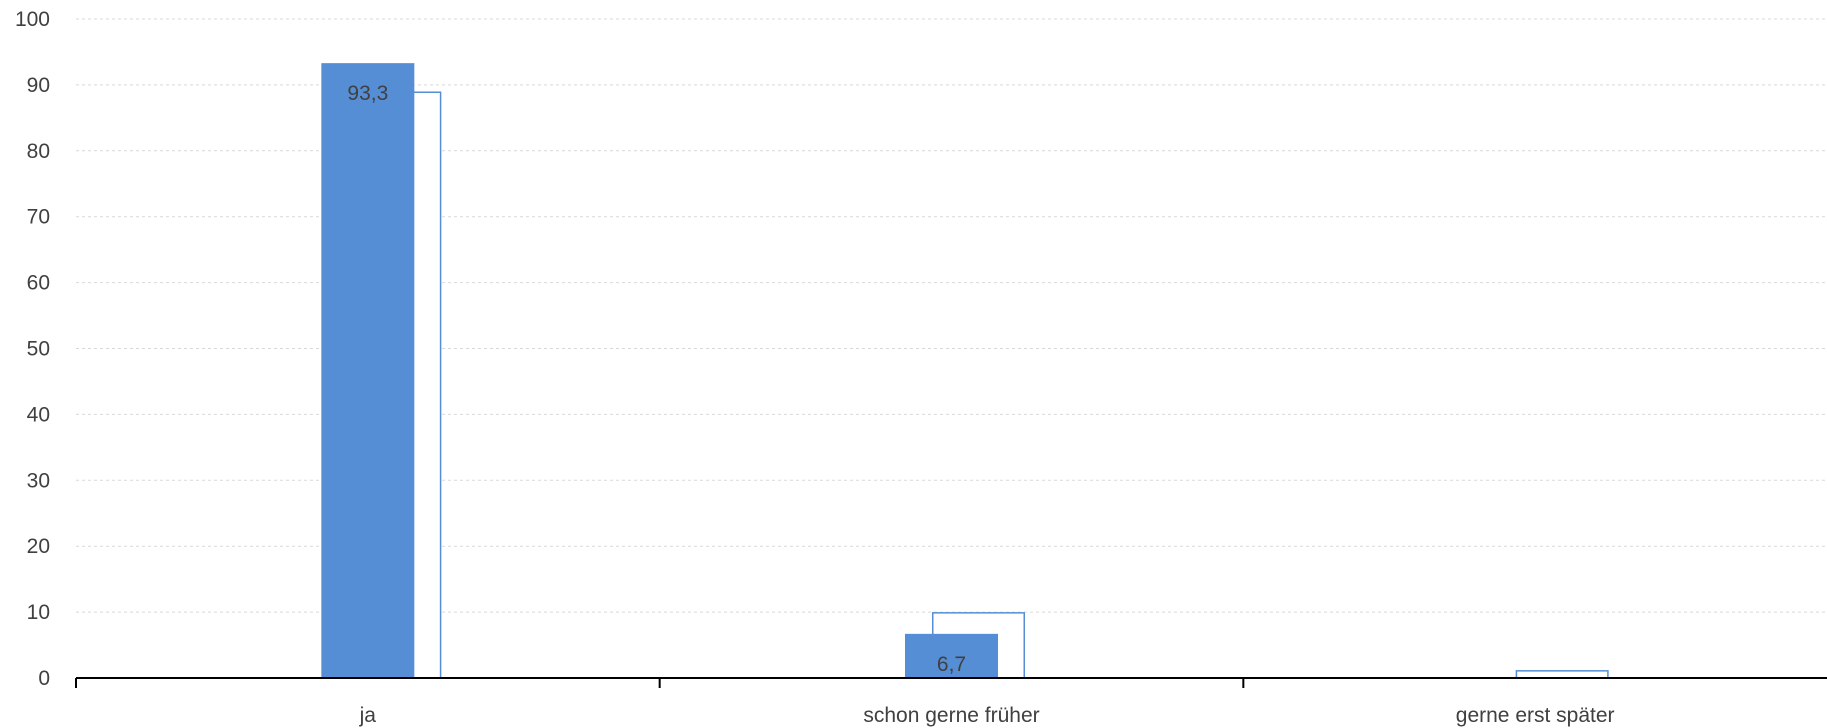 This screenshot has height=728, width=1827. Describe the element at coordinates (38, 85) in the screenshot. I see `y-tick-label: 90` at that location.